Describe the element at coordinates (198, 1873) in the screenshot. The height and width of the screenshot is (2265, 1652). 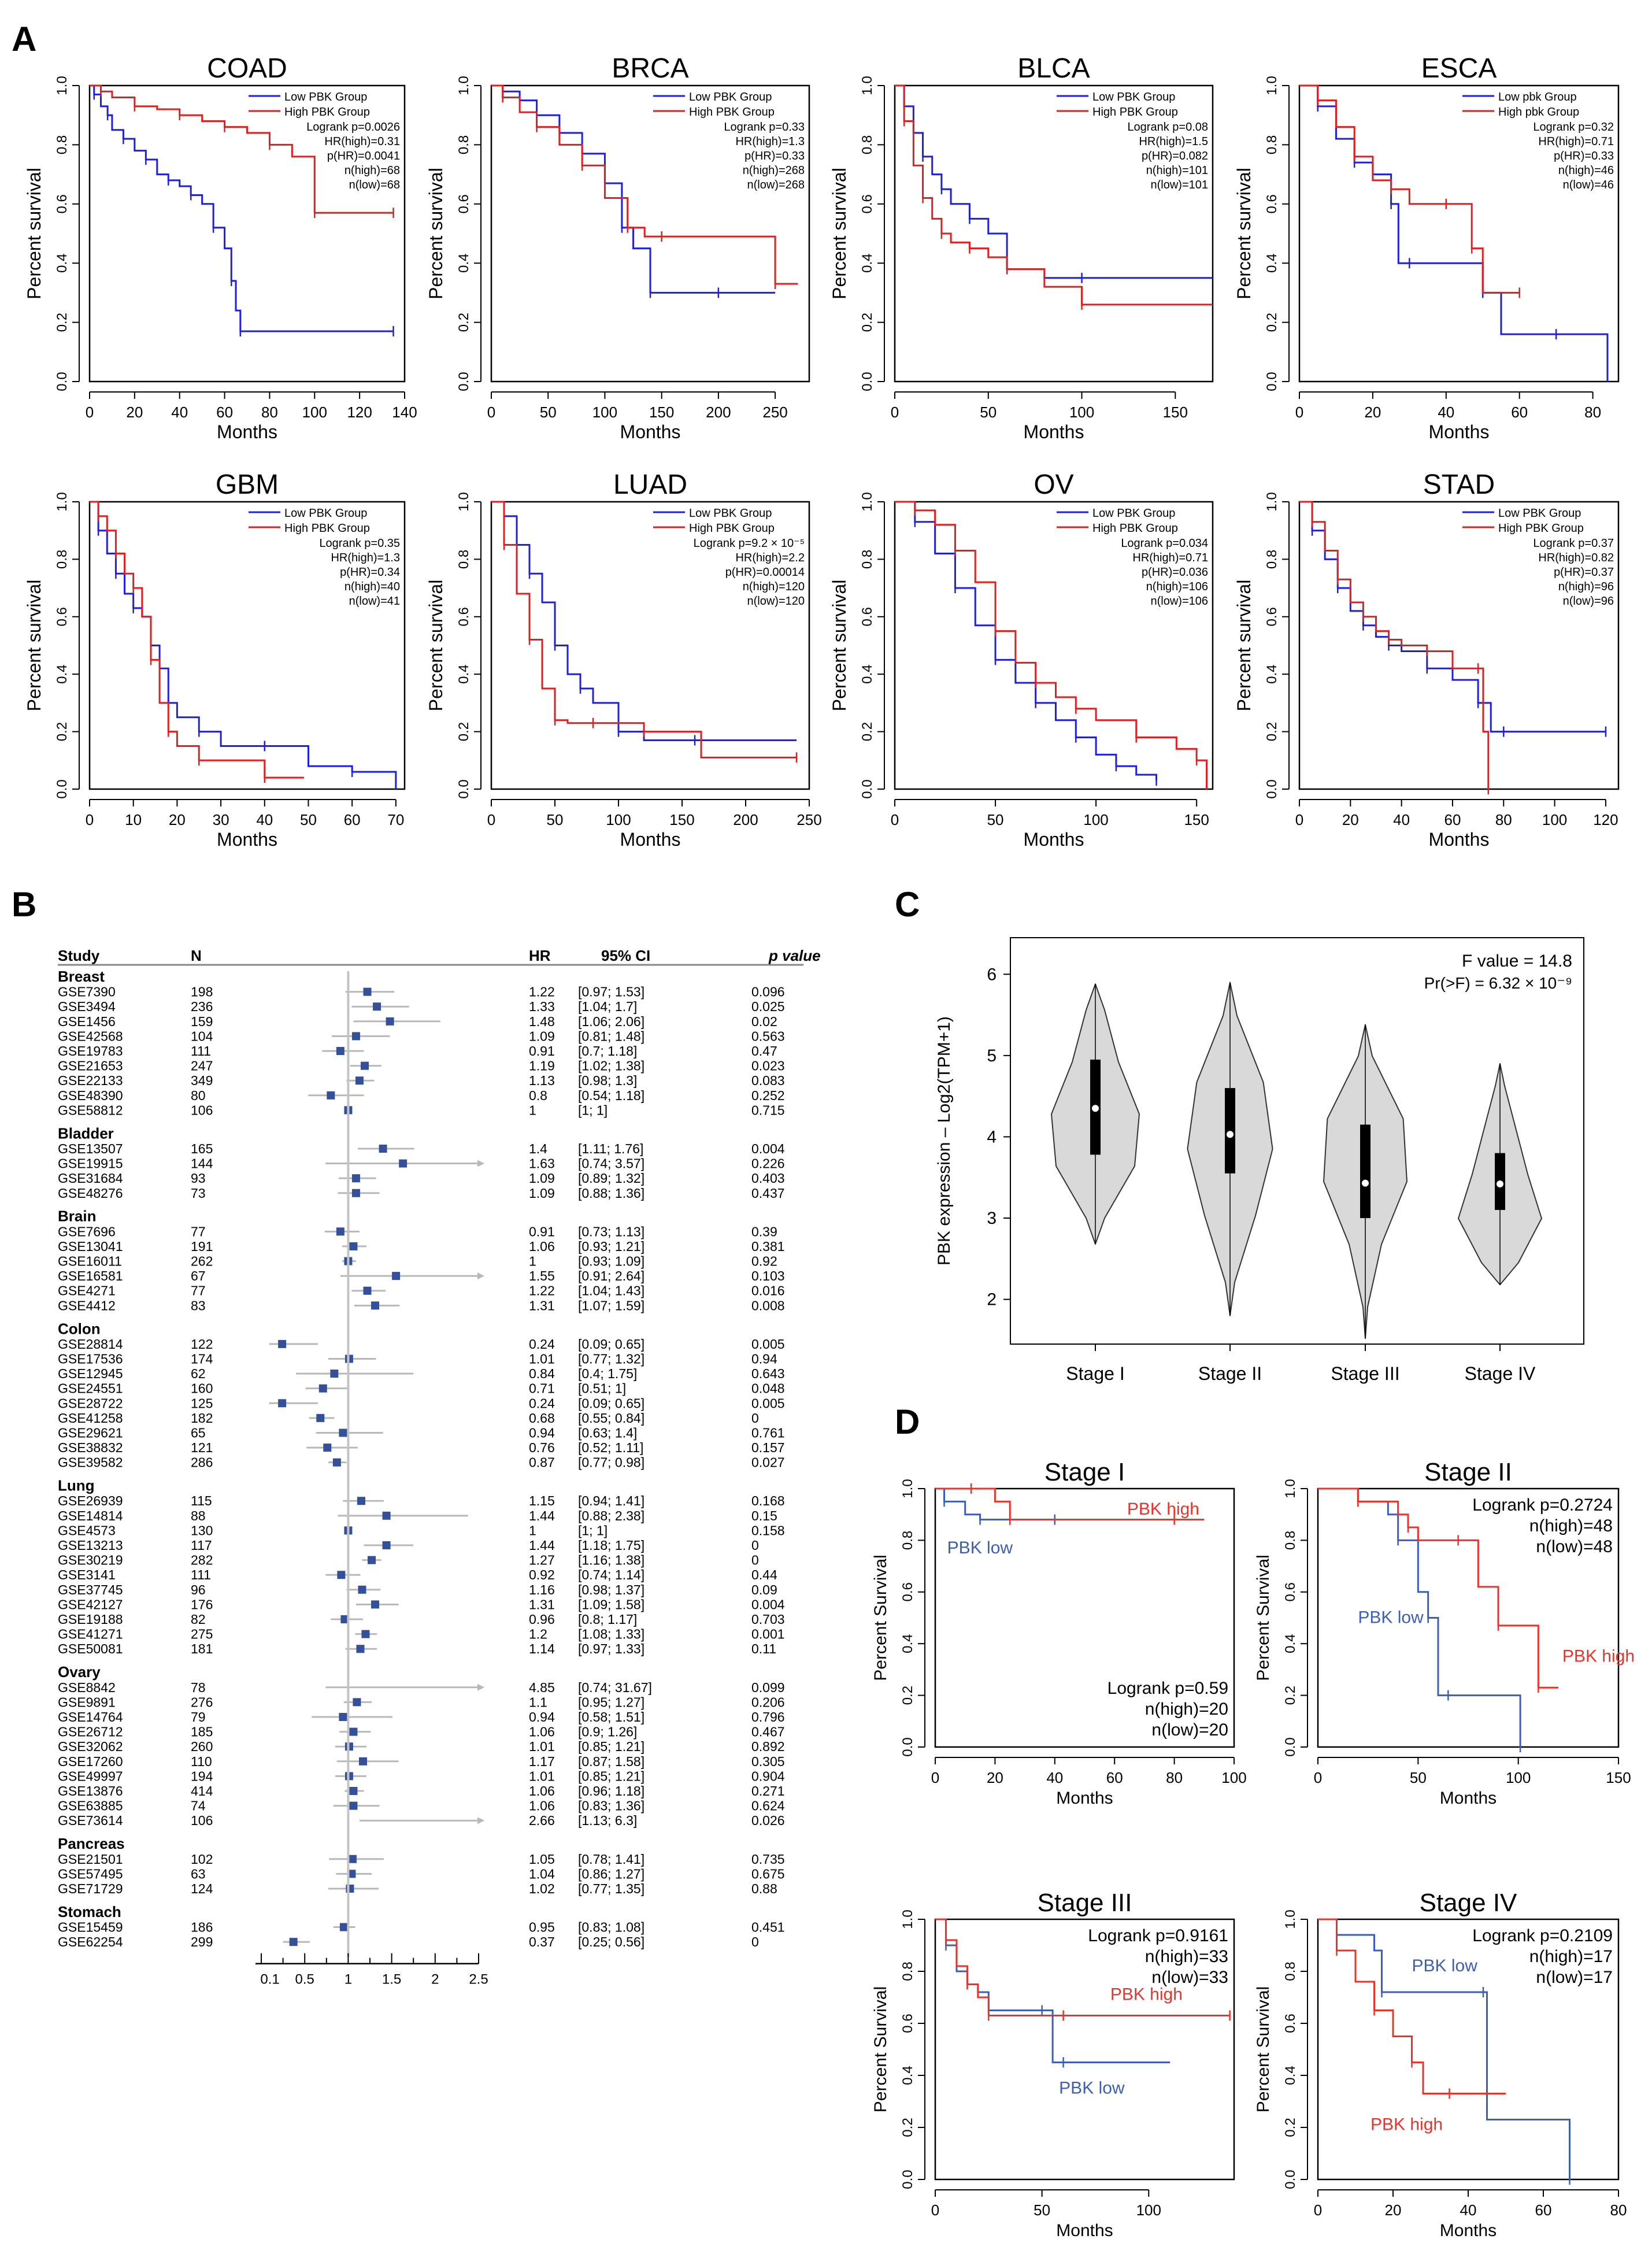
I see `study-n: 63` at that location.